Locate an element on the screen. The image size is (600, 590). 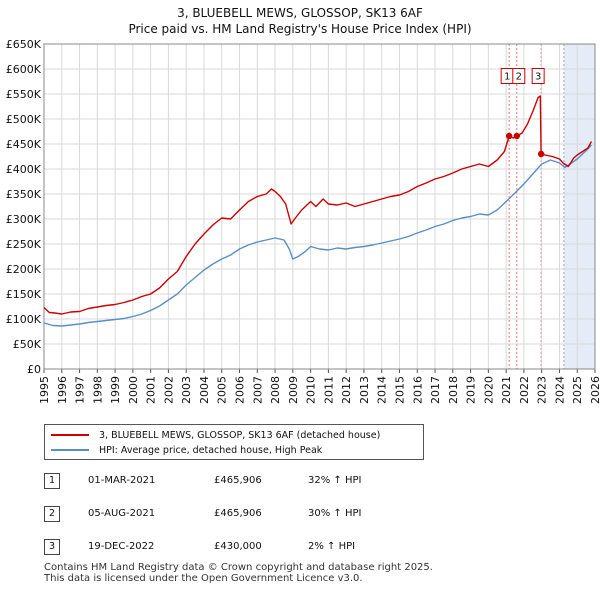
sale-label: 3 is located at coordinates (538, 76).